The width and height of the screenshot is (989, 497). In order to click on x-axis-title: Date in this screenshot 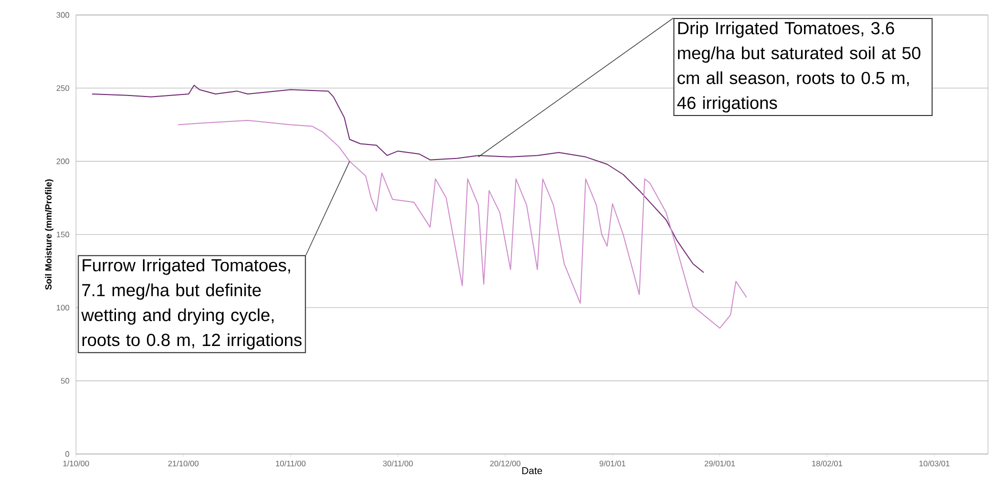, I will do `click(532, 470)`.